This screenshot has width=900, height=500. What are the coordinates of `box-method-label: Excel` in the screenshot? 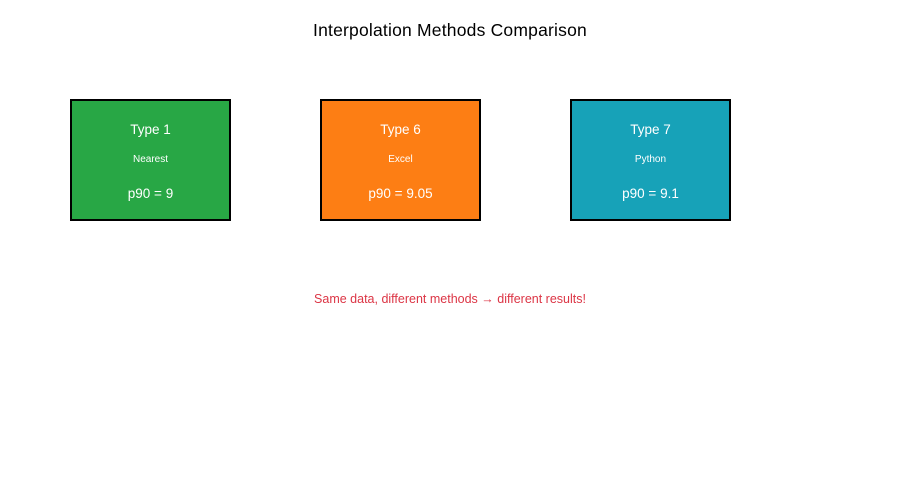 It's located at (400, 159).